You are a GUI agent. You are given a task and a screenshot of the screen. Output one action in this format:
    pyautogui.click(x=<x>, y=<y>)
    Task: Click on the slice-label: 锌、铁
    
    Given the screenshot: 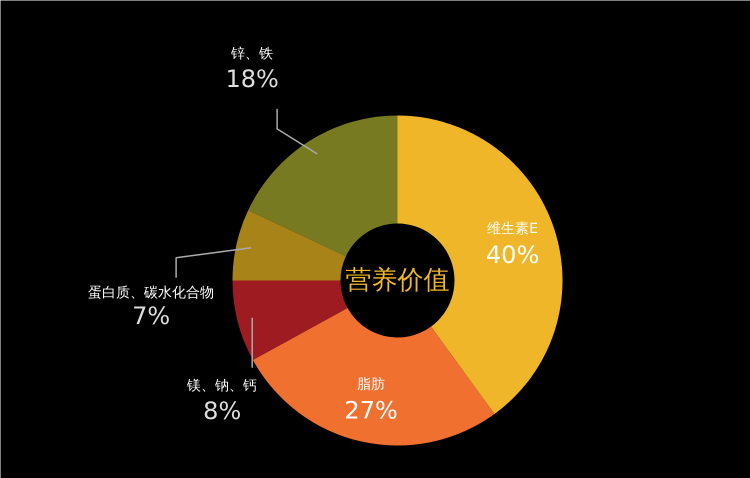 What is the action you would take?
    pyautogui.click(x=252, y=54)
    